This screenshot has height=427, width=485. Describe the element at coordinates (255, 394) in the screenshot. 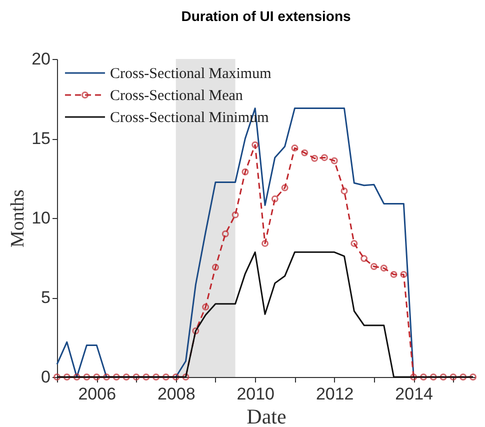

I see `x-tick-label: 2010` at that location.